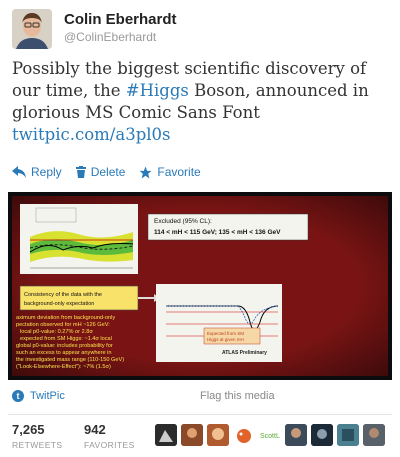 The image size is (400, 457). I want to click on svg-text:aximum deviation from backgrou: aximum deviation from background-only, so click(65, 318).